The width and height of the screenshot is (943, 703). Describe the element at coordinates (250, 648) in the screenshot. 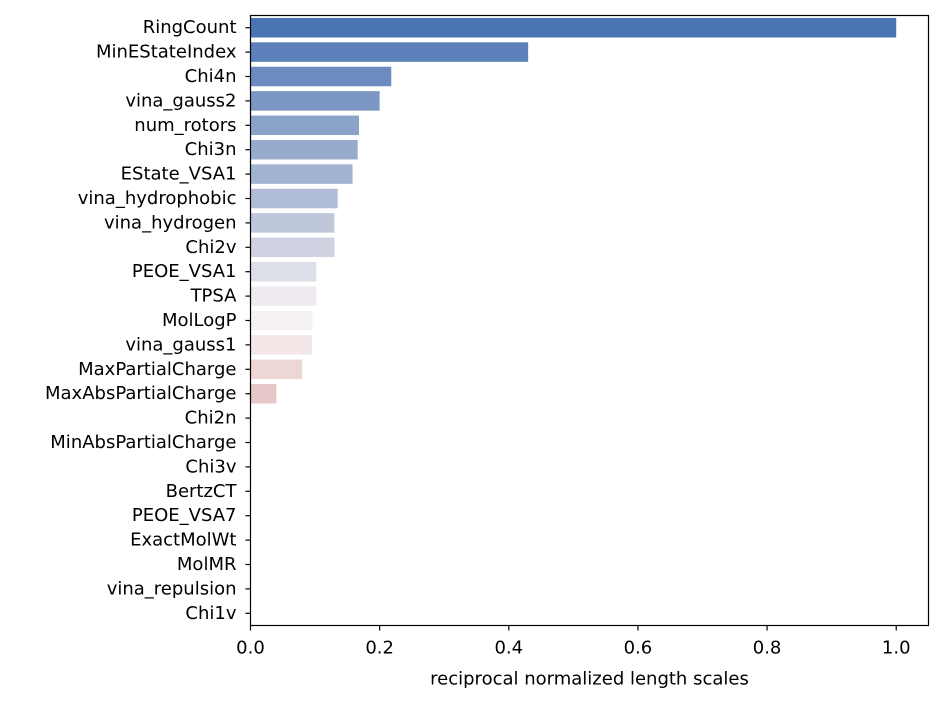

I see `x-tick-label: 0.0` at that location.